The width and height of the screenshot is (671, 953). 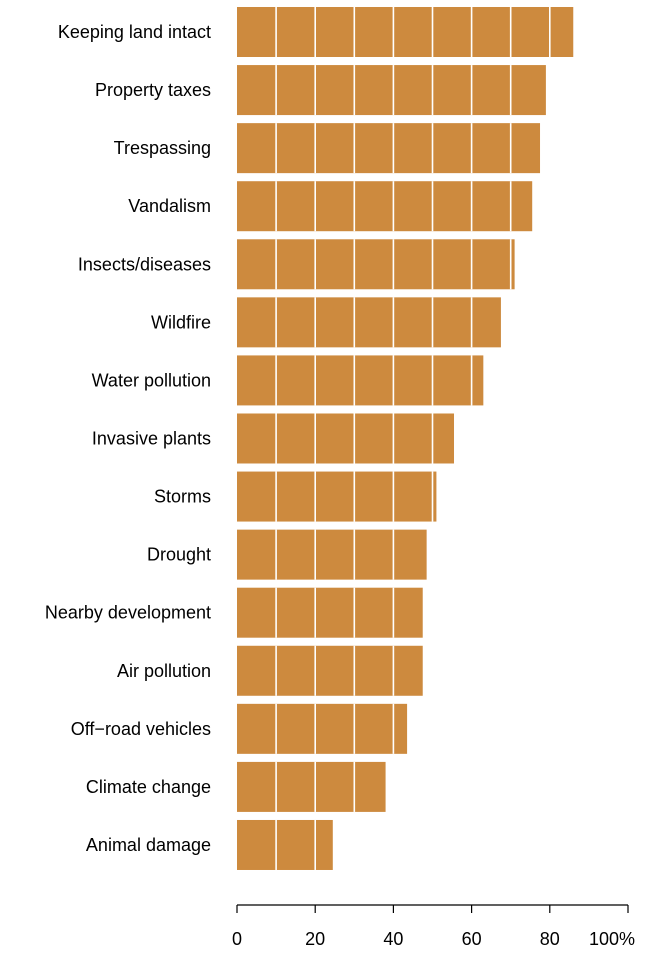 What do you see at coordinates (179, 555) in the screenshot?
I see `category-label: Drought` at bounding box center [179, 555].